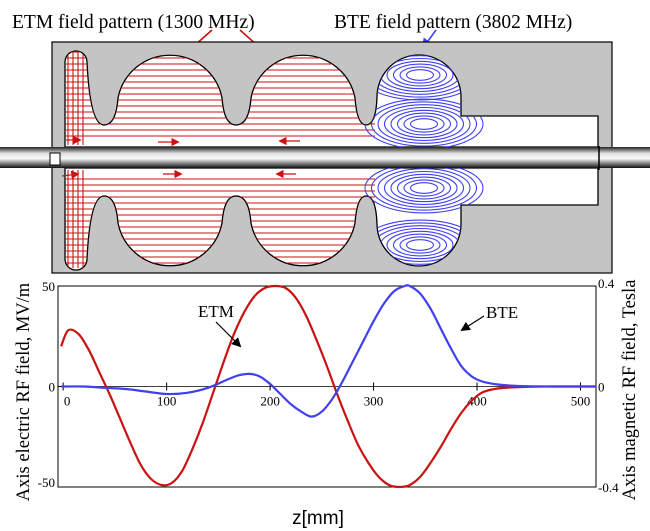 The image size is (650, 531). What do you see at coordinates (24, 391) in the screenshot?
I see `y-axis-label-left: Axis electric RF field, MV/m` at bounding box center [24, 391].